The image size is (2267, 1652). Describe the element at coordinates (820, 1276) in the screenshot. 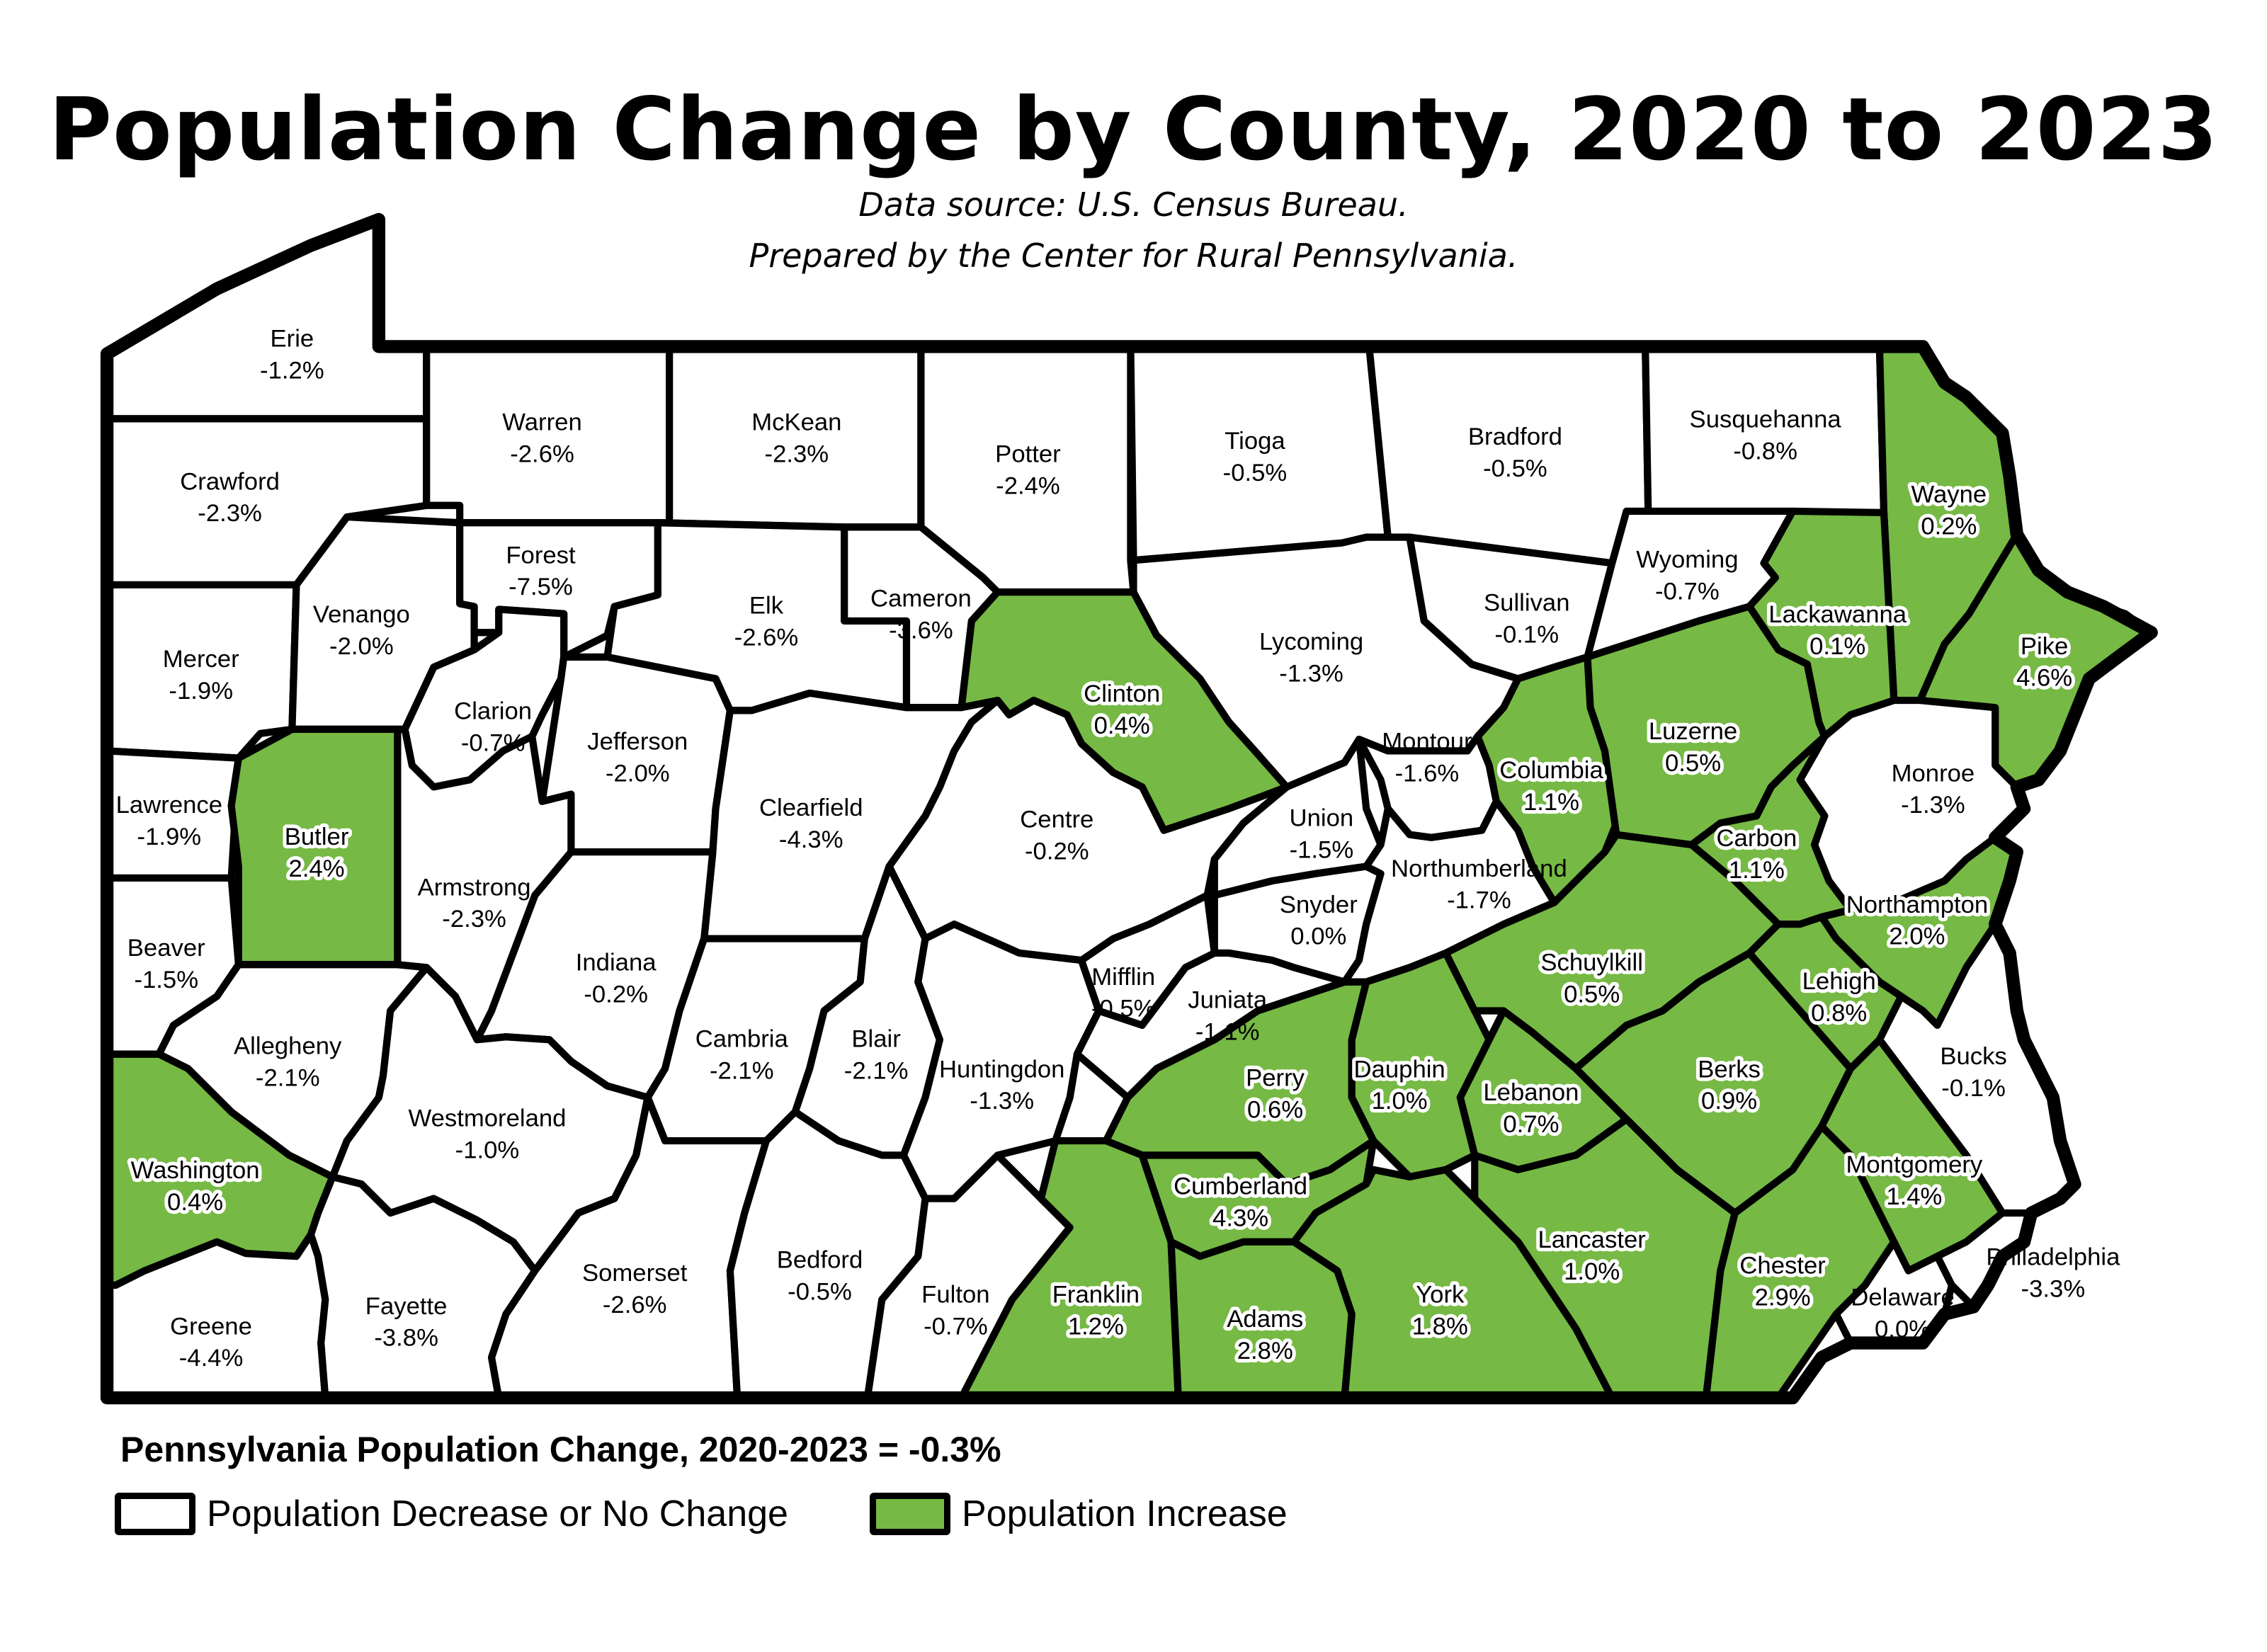

I see `svg-text:Bedford-0.5%: Bedford -0.5%` at that location.